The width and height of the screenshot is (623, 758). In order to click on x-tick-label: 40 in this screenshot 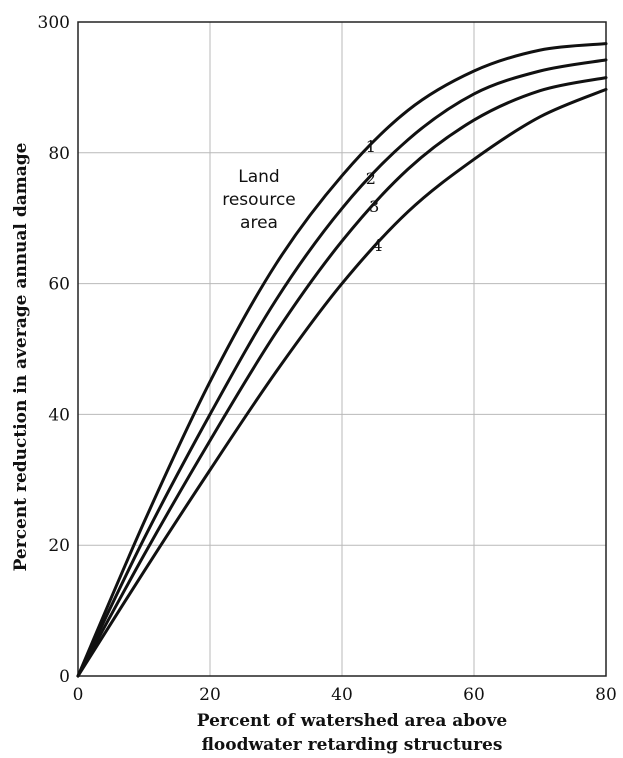, I will do `click(342, 695)`.